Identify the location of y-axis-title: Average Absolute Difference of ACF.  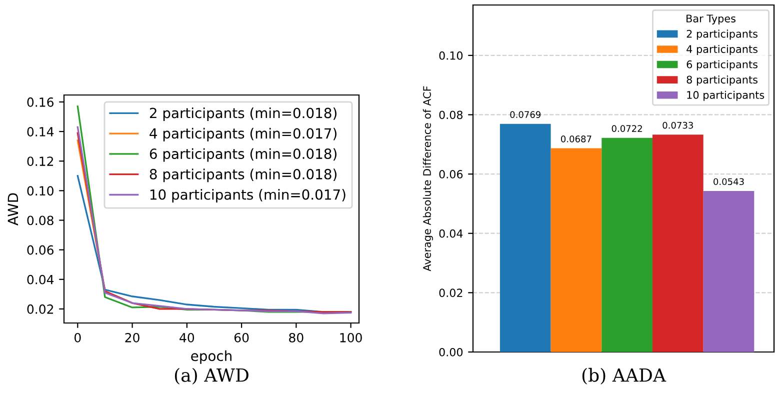
(427, 179).